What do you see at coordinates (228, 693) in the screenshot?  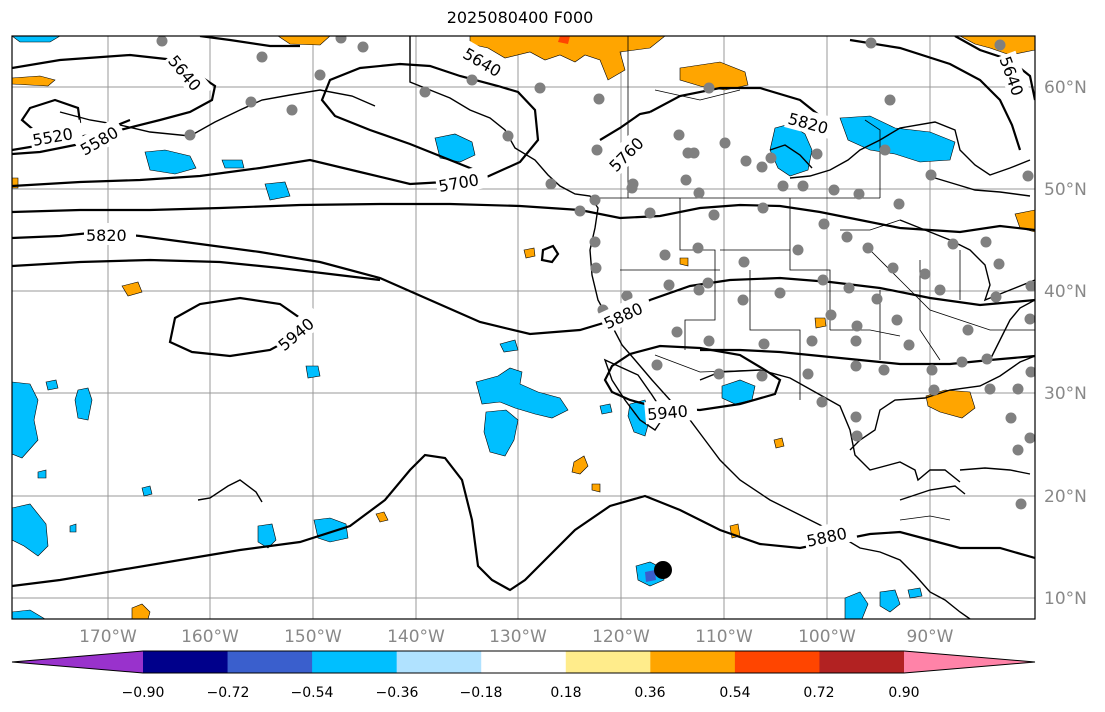 I see `colorbar-tick-label: −0.72` at bounding box center [228, 693].